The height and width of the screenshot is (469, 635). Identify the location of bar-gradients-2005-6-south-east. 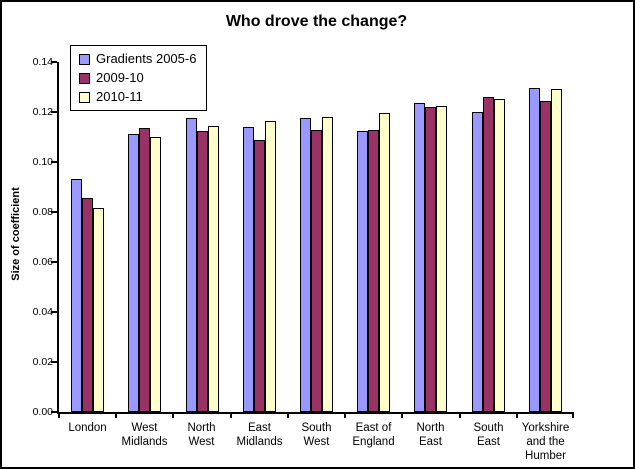
(477, 262).